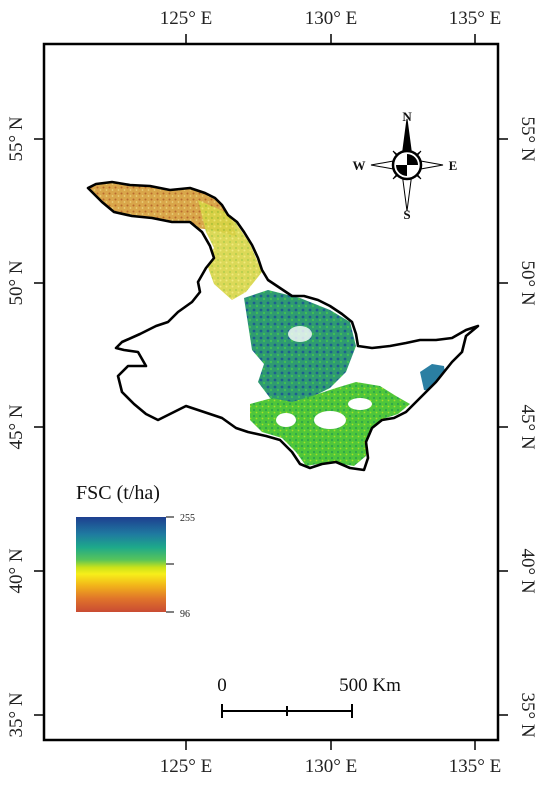 The image size is (550, 786). Describe the element at coordinates (16, 282) in the screenshot. I see `lat-label-left-50: 50° N` at that location.